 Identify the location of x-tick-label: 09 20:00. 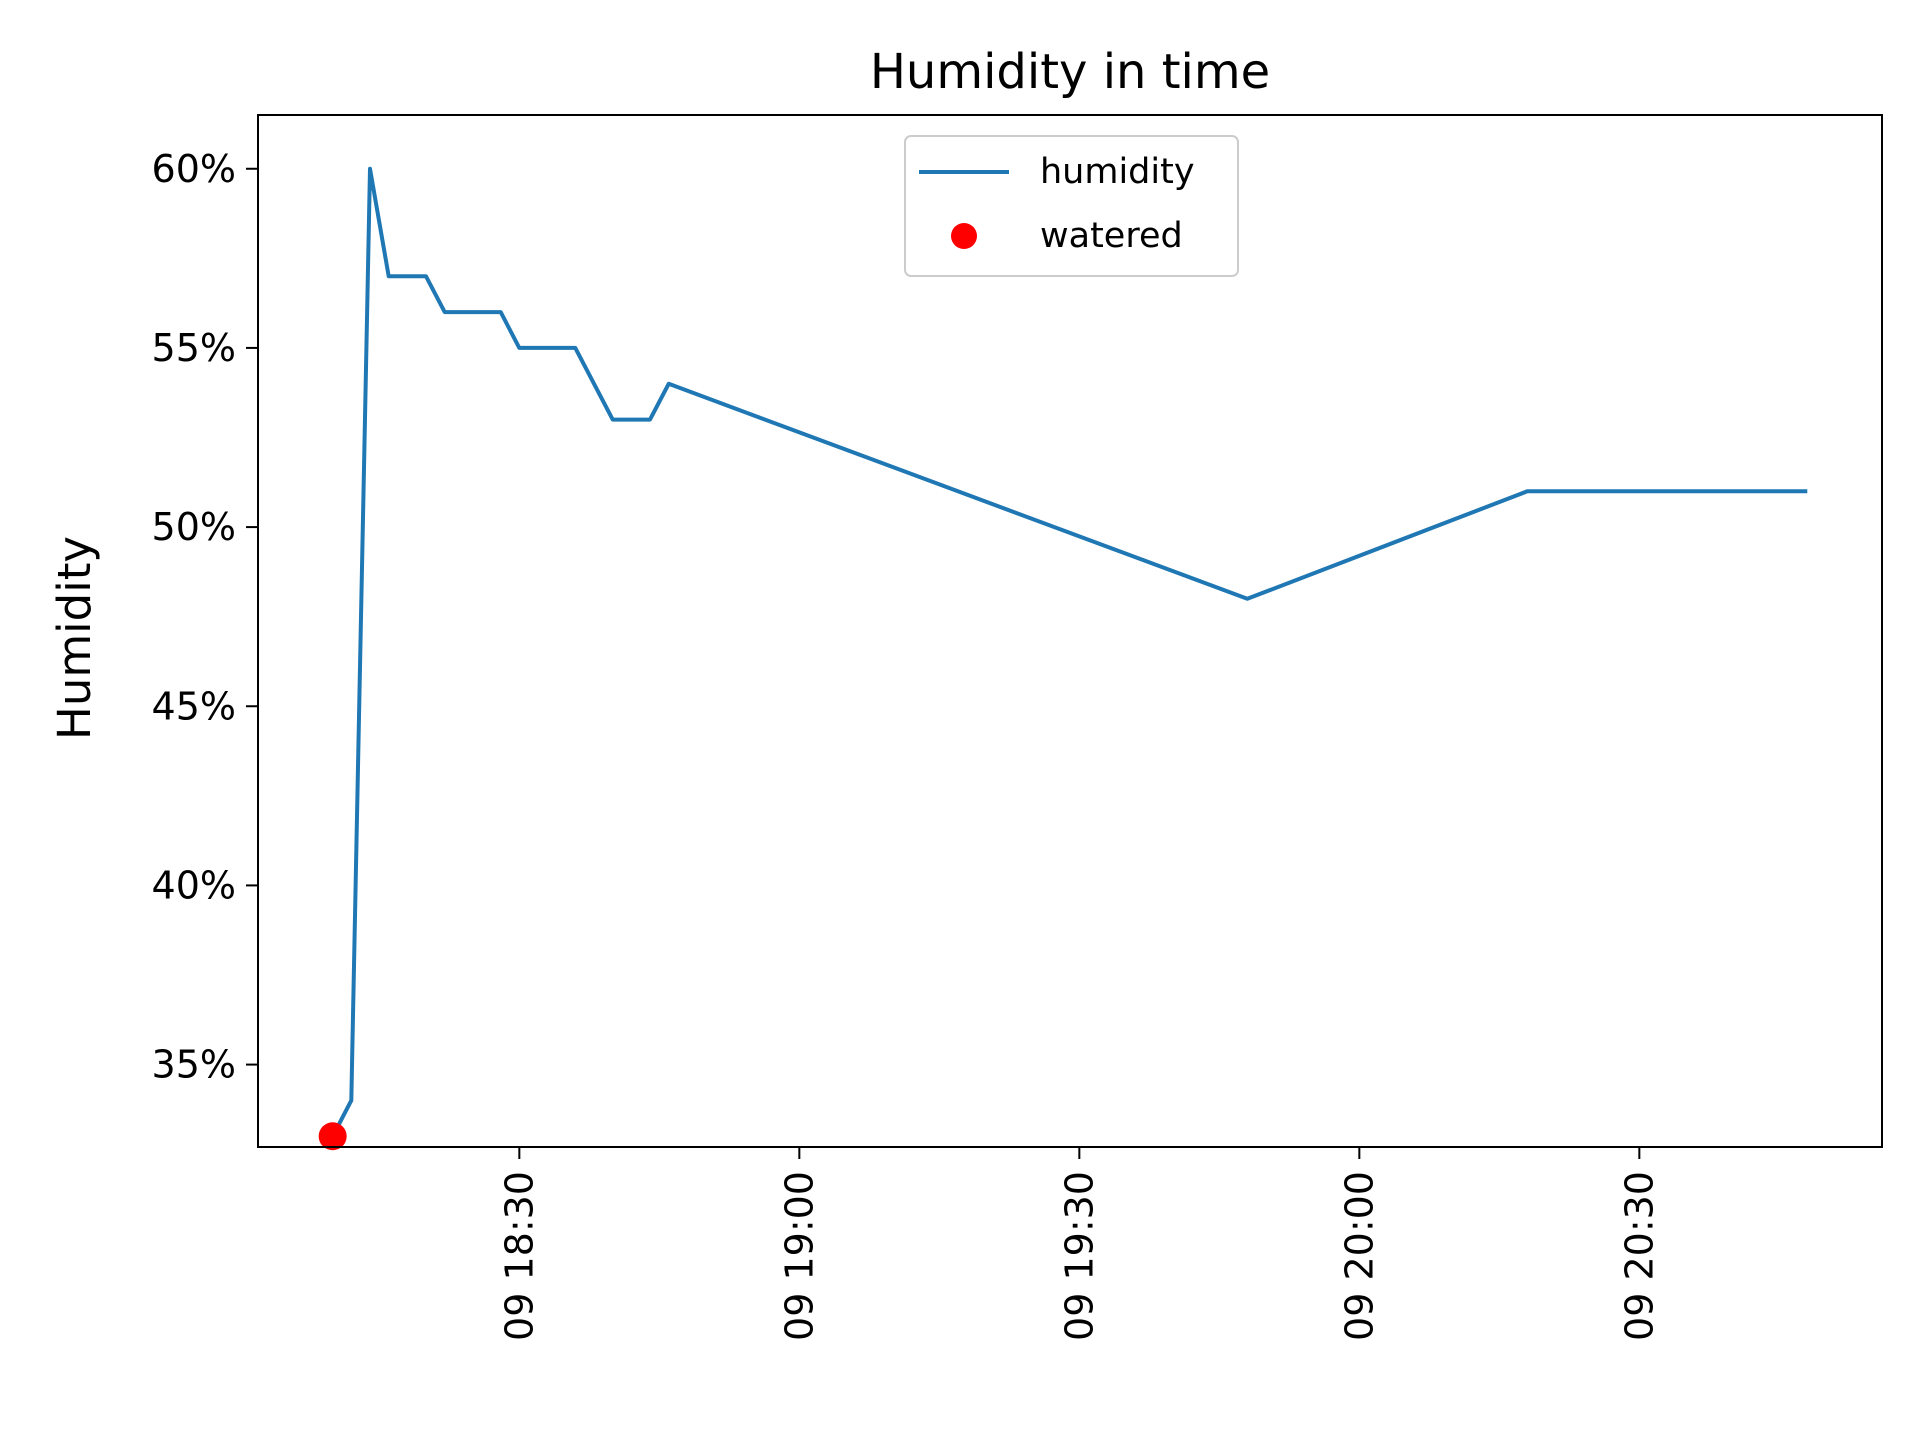
(1359, 1256).